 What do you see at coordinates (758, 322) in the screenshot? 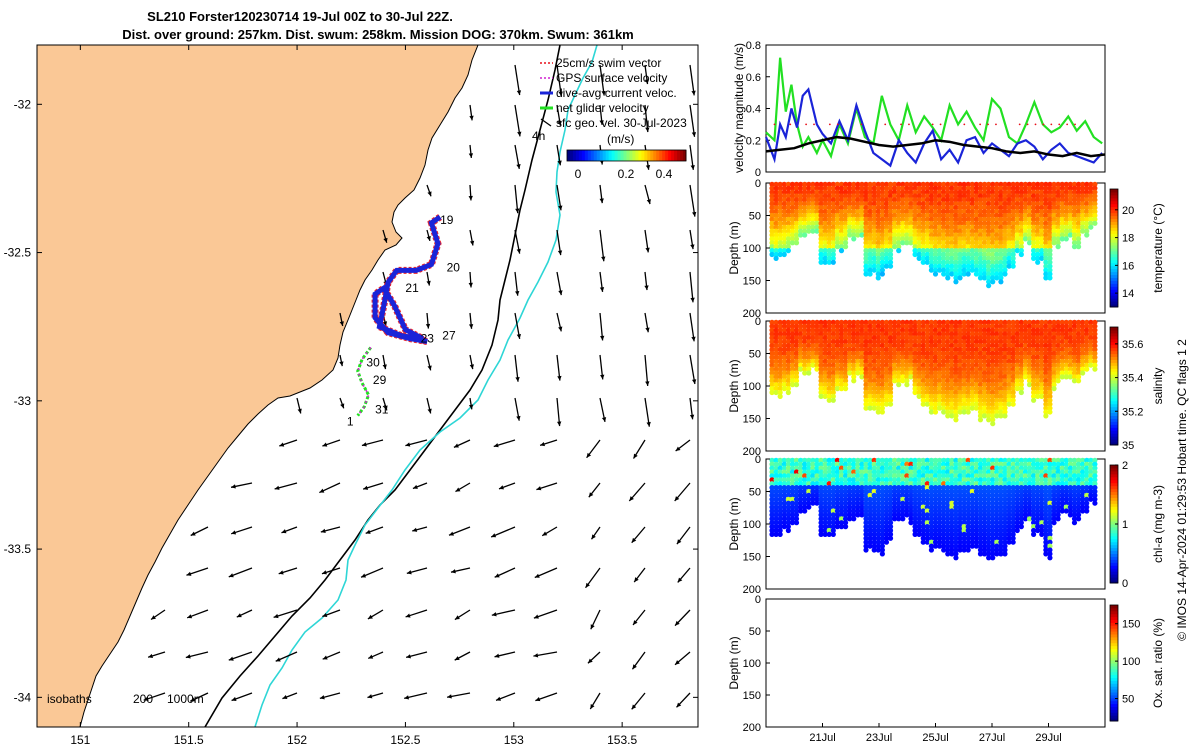
I see `section-ytick-label: 0` at bounding box center [758, 322].